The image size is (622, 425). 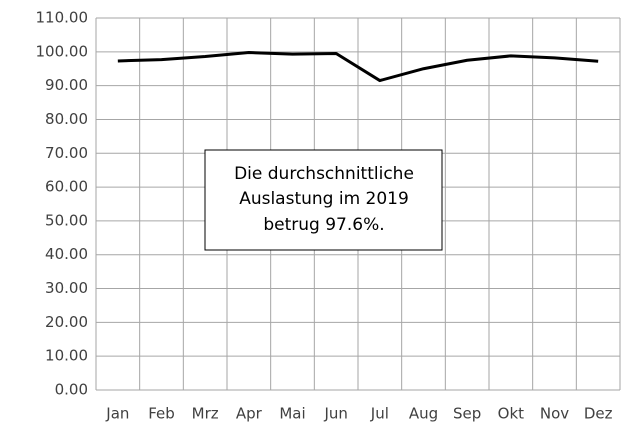 What do you see at coordinates (205, 414) in the screenshot?
I see `x-tick-label: Mrz` at bounding box center [205, 414].